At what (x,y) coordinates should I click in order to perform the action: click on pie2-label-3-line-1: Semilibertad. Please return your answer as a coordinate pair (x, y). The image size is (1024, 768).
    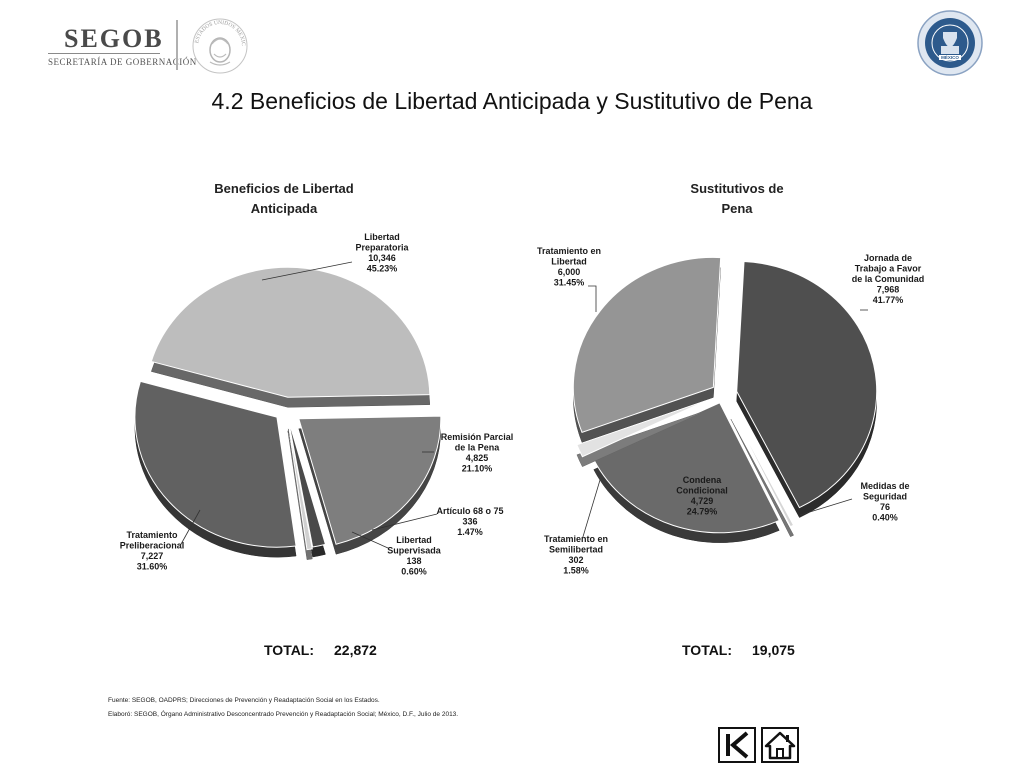
    Looking at the image, I should click on (576, 550).